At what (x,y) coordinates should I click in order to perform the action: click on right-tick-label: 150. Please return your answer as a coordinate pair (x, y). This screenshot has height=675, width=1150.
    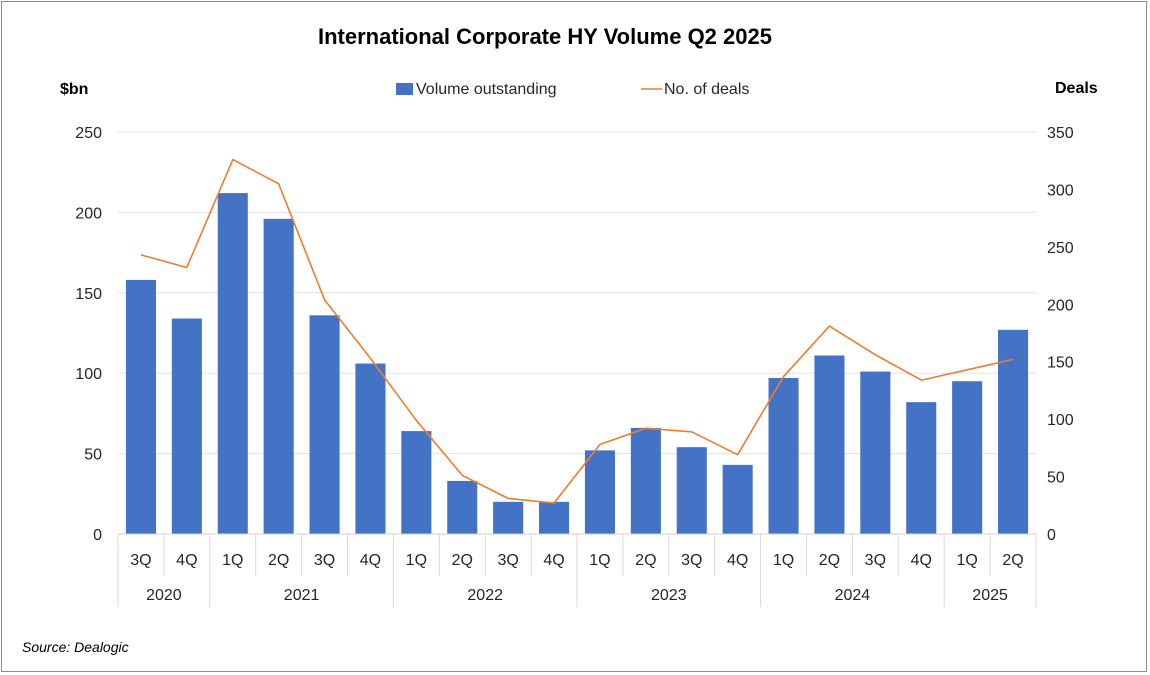
    Looking at the image, I should click on (1060, 363).